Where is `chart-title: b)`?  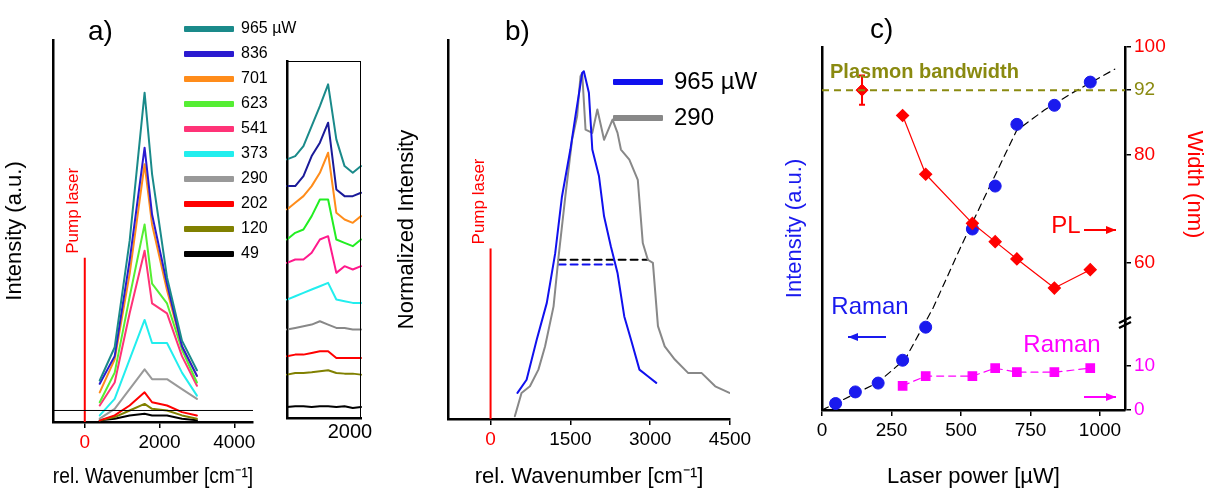 chart-title: b) is located at coordinates (517, 30).